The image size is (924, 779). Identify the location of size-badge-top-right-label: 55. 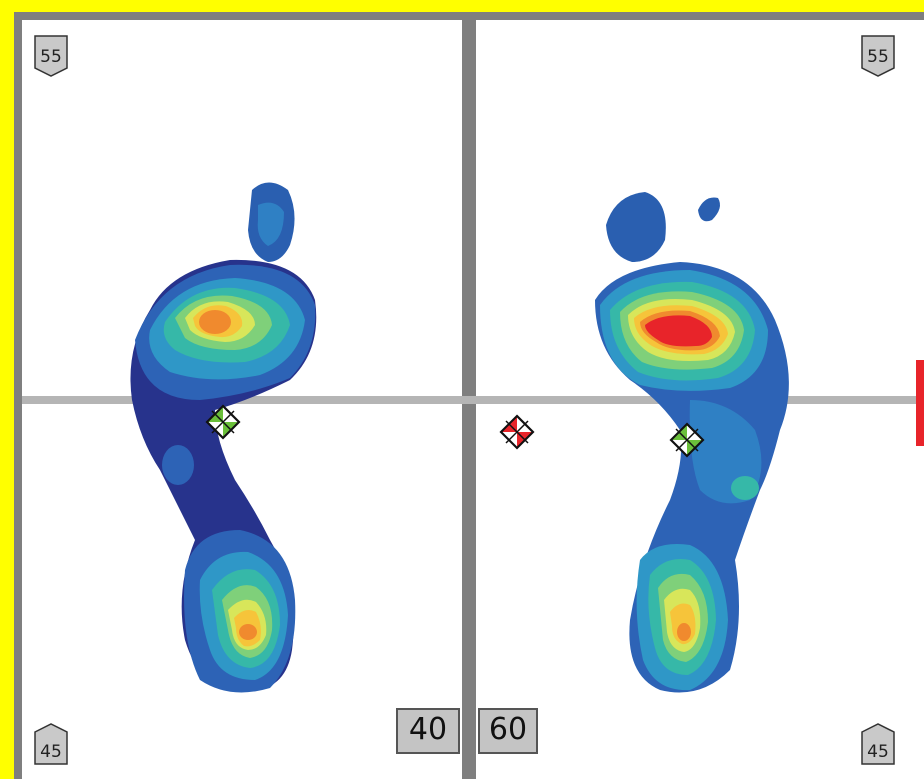
(878, 57).